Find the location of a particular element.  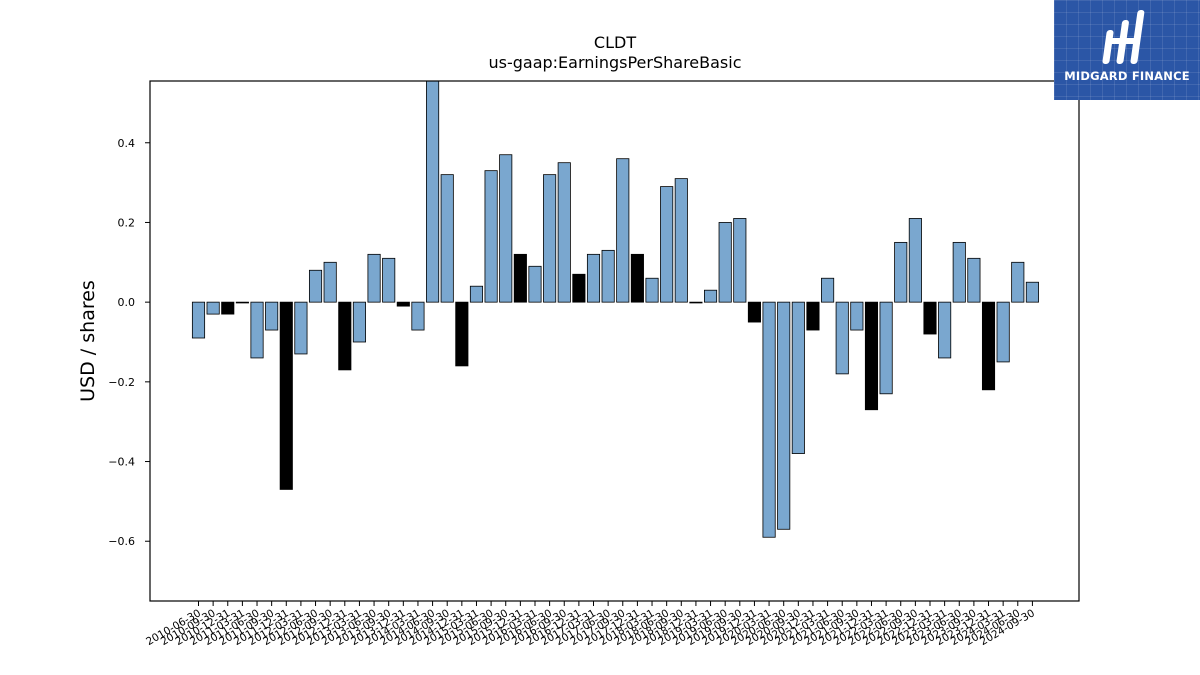

y-tick-label: 0.4 is located at coordinates (127, 143).